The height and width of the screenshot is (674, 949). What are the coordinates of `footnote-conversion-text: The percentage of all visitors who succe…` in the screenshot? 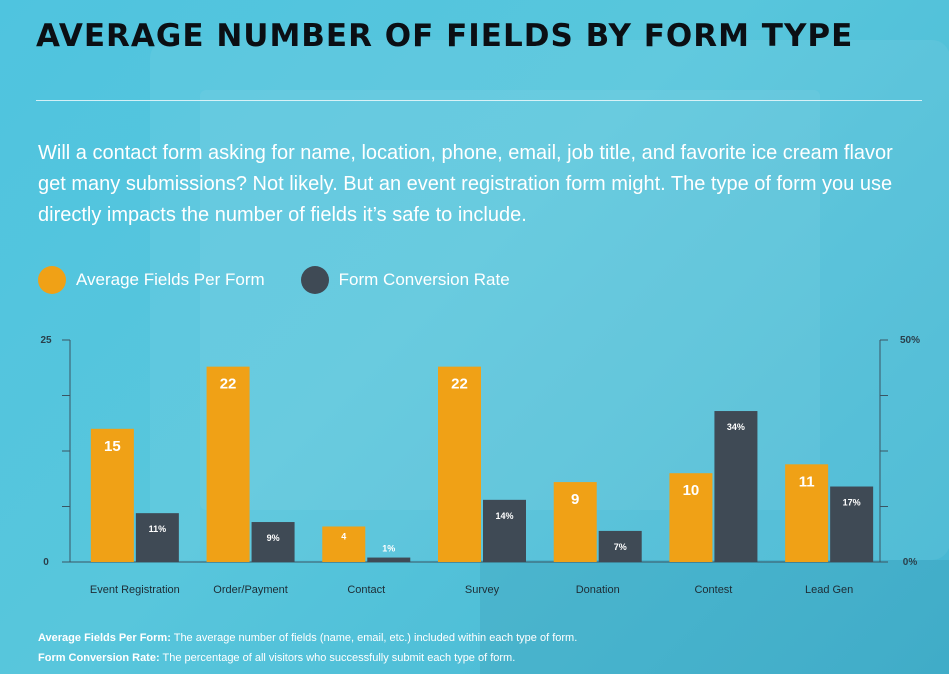 It's located at (339, 658).